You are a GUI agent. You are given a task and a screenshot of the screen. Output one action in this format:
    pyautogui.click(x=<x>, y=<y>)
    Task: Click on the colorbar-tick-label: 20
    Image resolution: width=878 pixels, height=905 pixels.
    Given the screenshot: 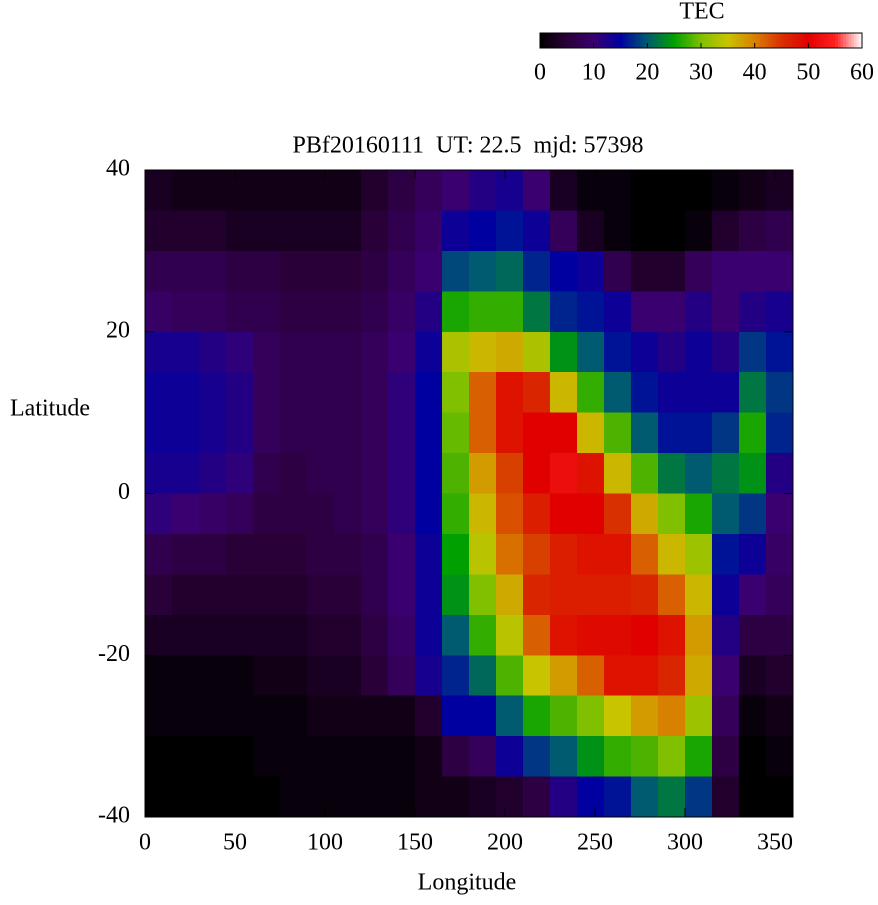 What is the action you would take?
    pyautogui.click(x=647, y=73)
    